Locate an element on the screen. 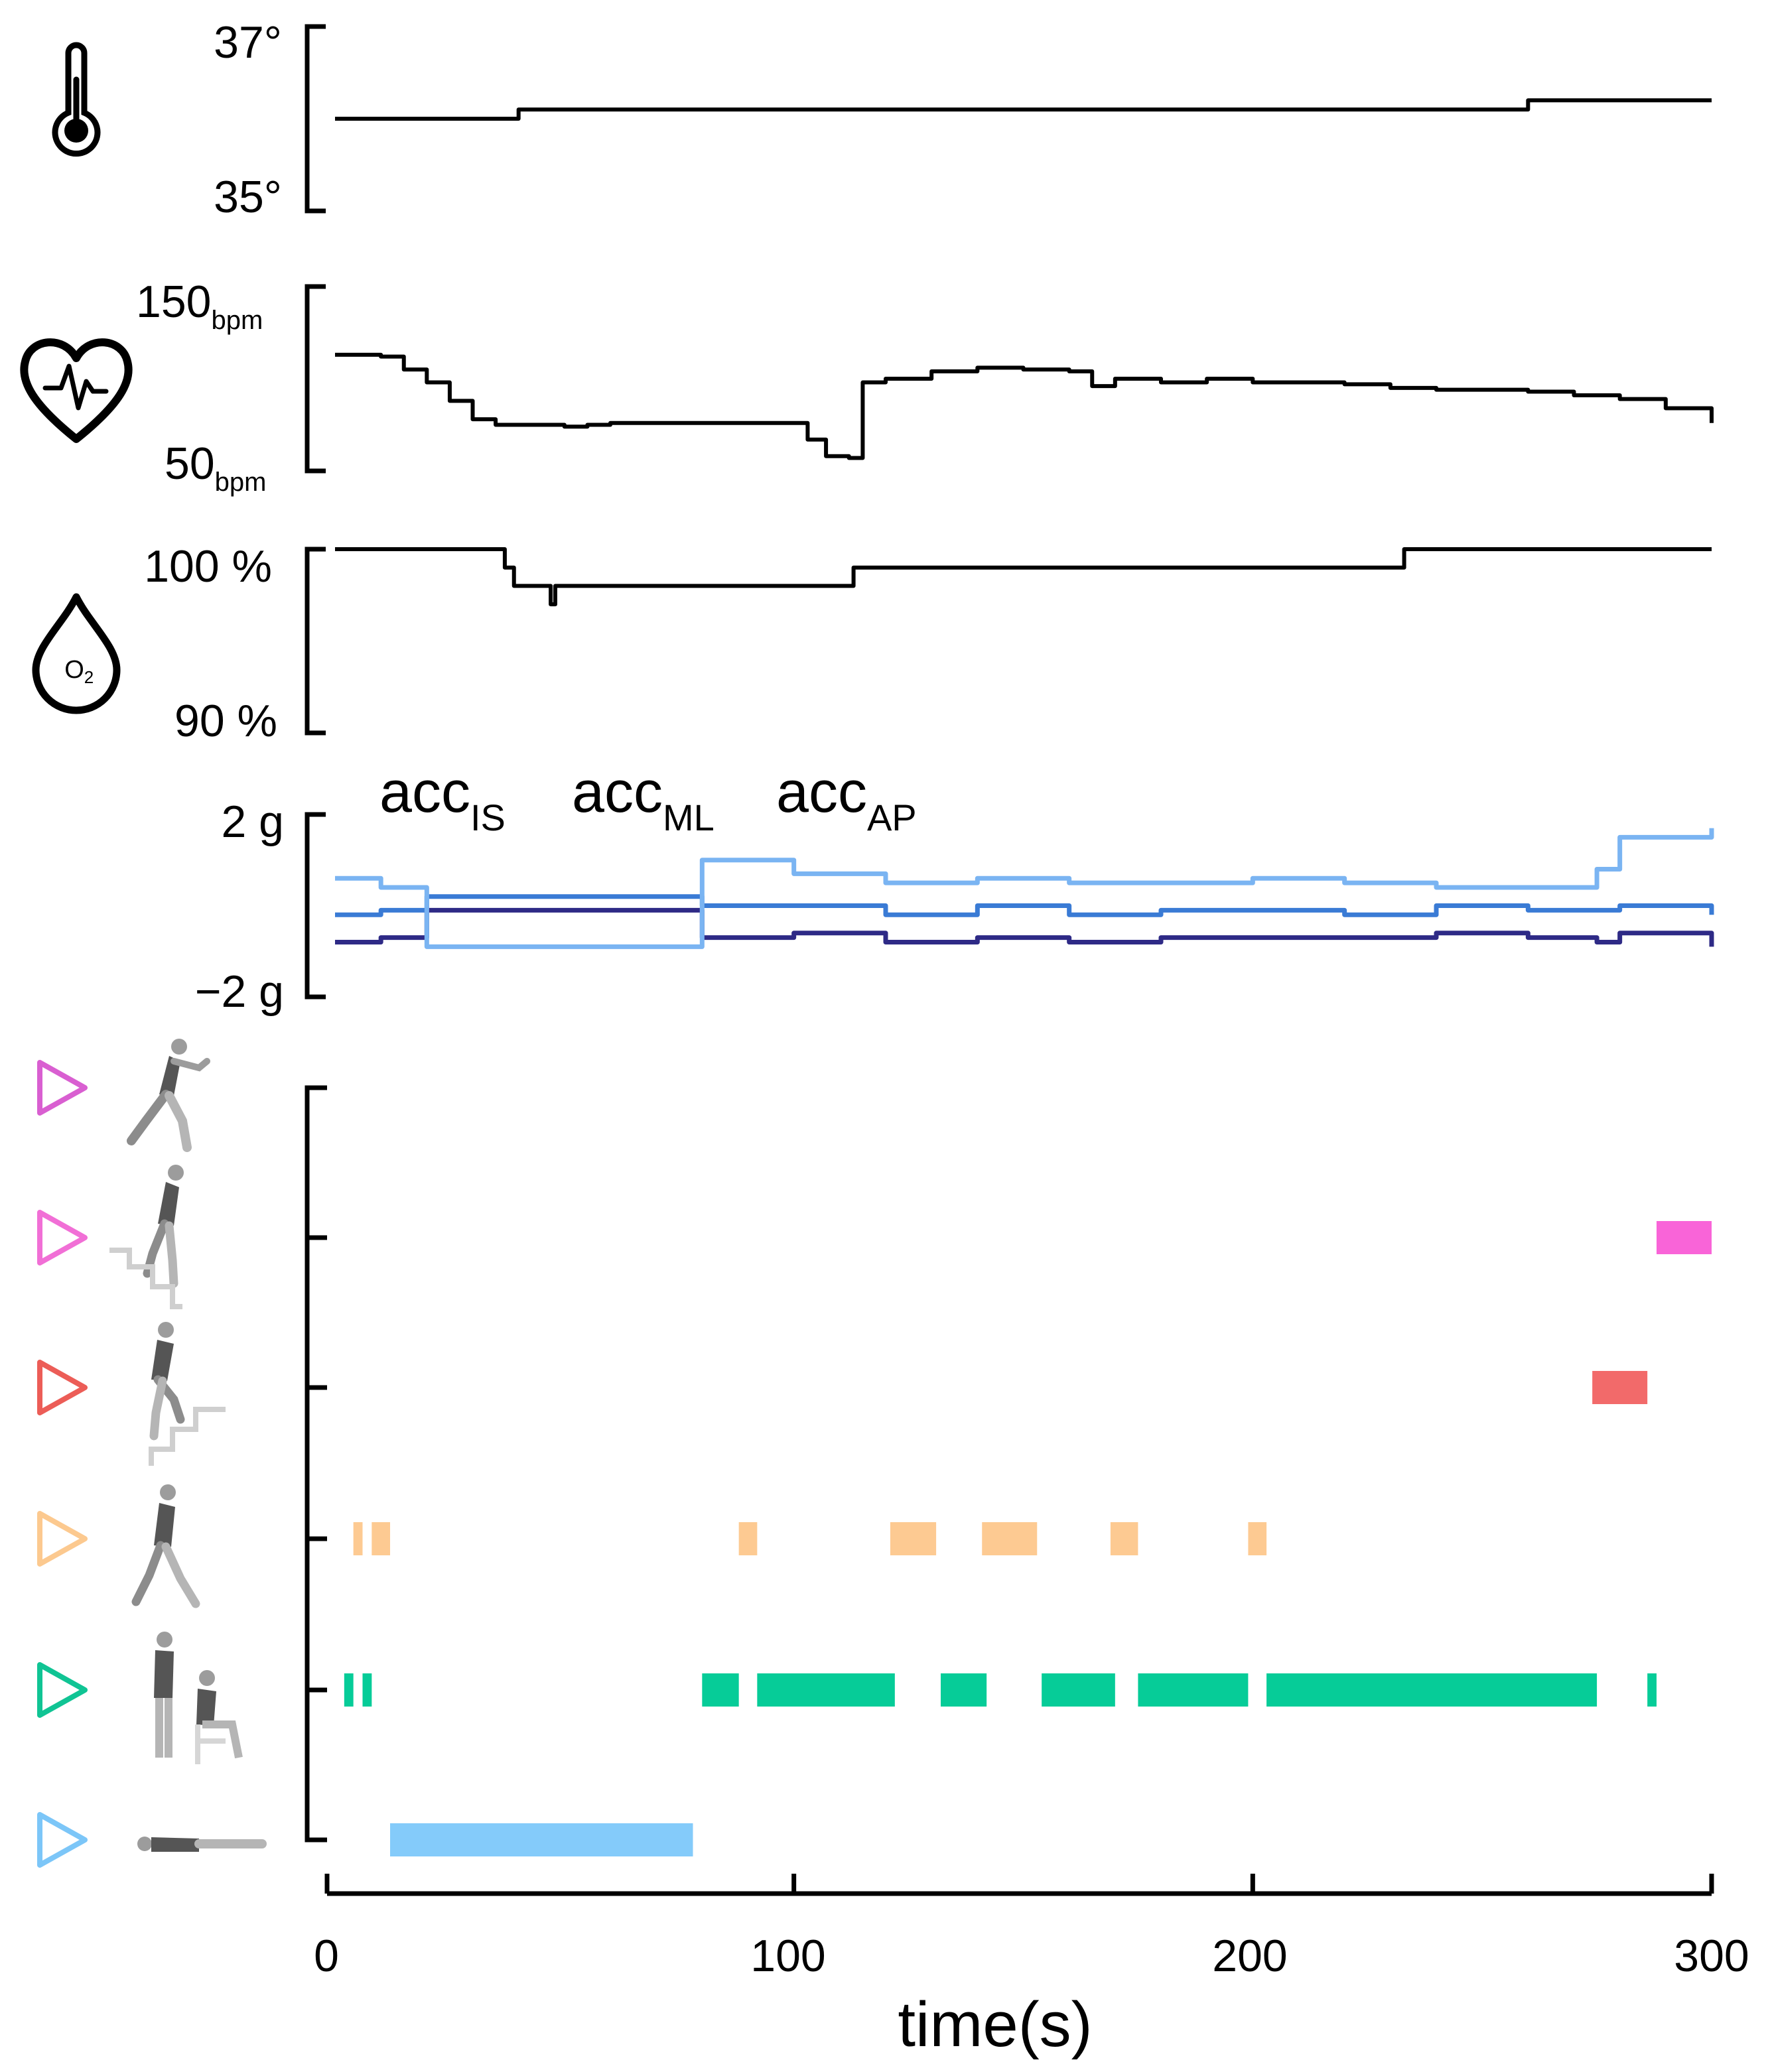  legend-acc-ml: accML is located at coordinates (643, 799).